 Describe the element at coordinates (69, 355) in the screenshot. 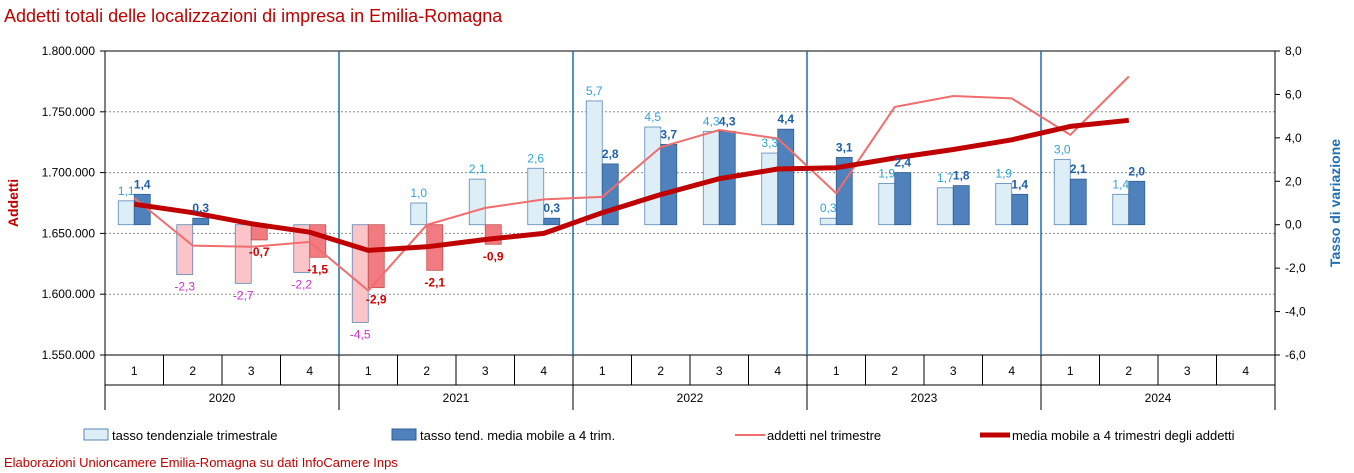

I see `y-tick-label: 1.550.000` at that location.